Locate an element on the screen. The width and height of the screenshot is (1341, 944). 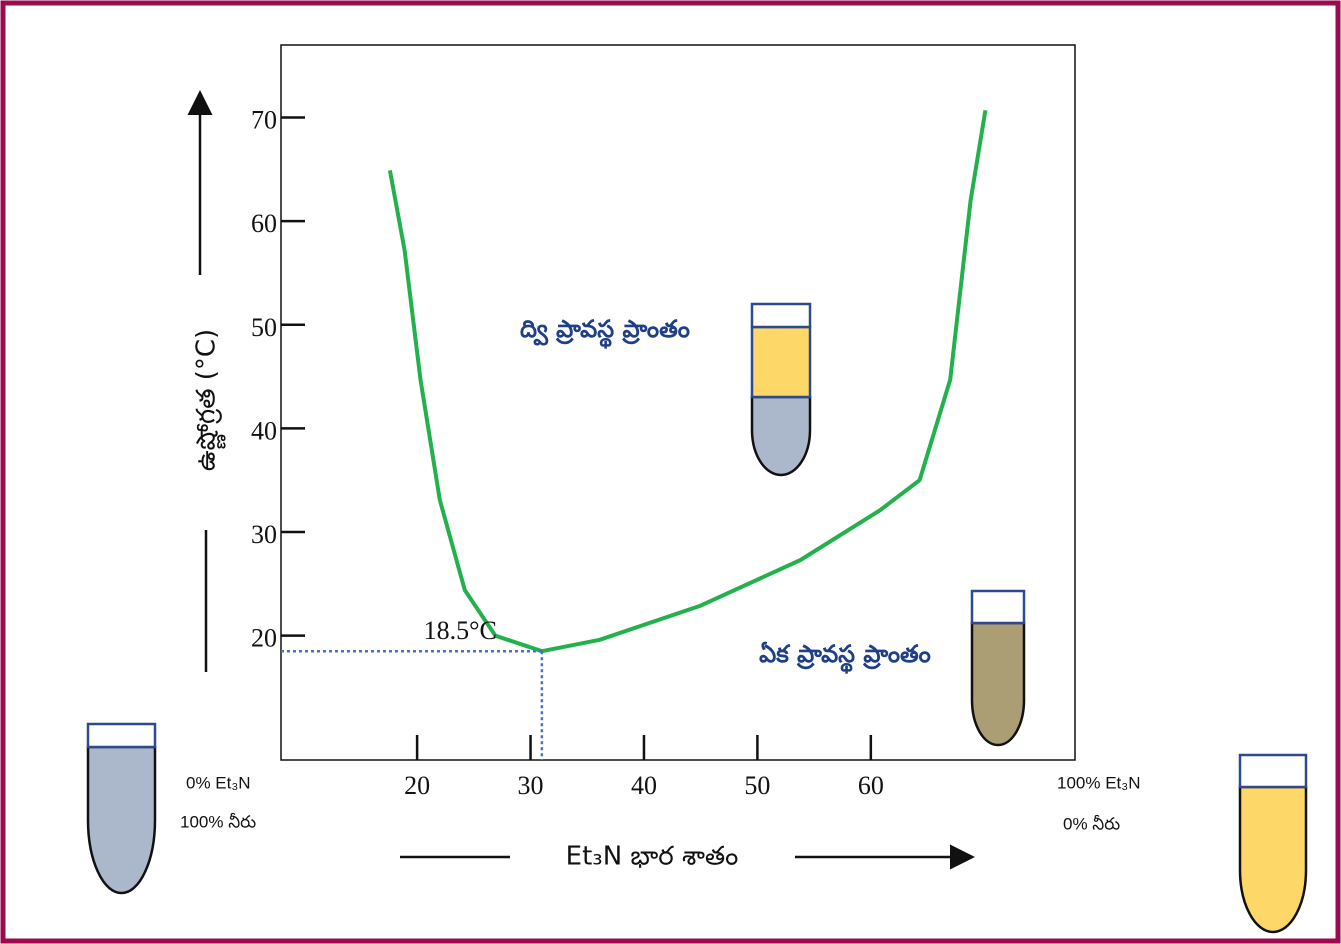
x-tick-label: 50 is located at coordinates (757, 785).